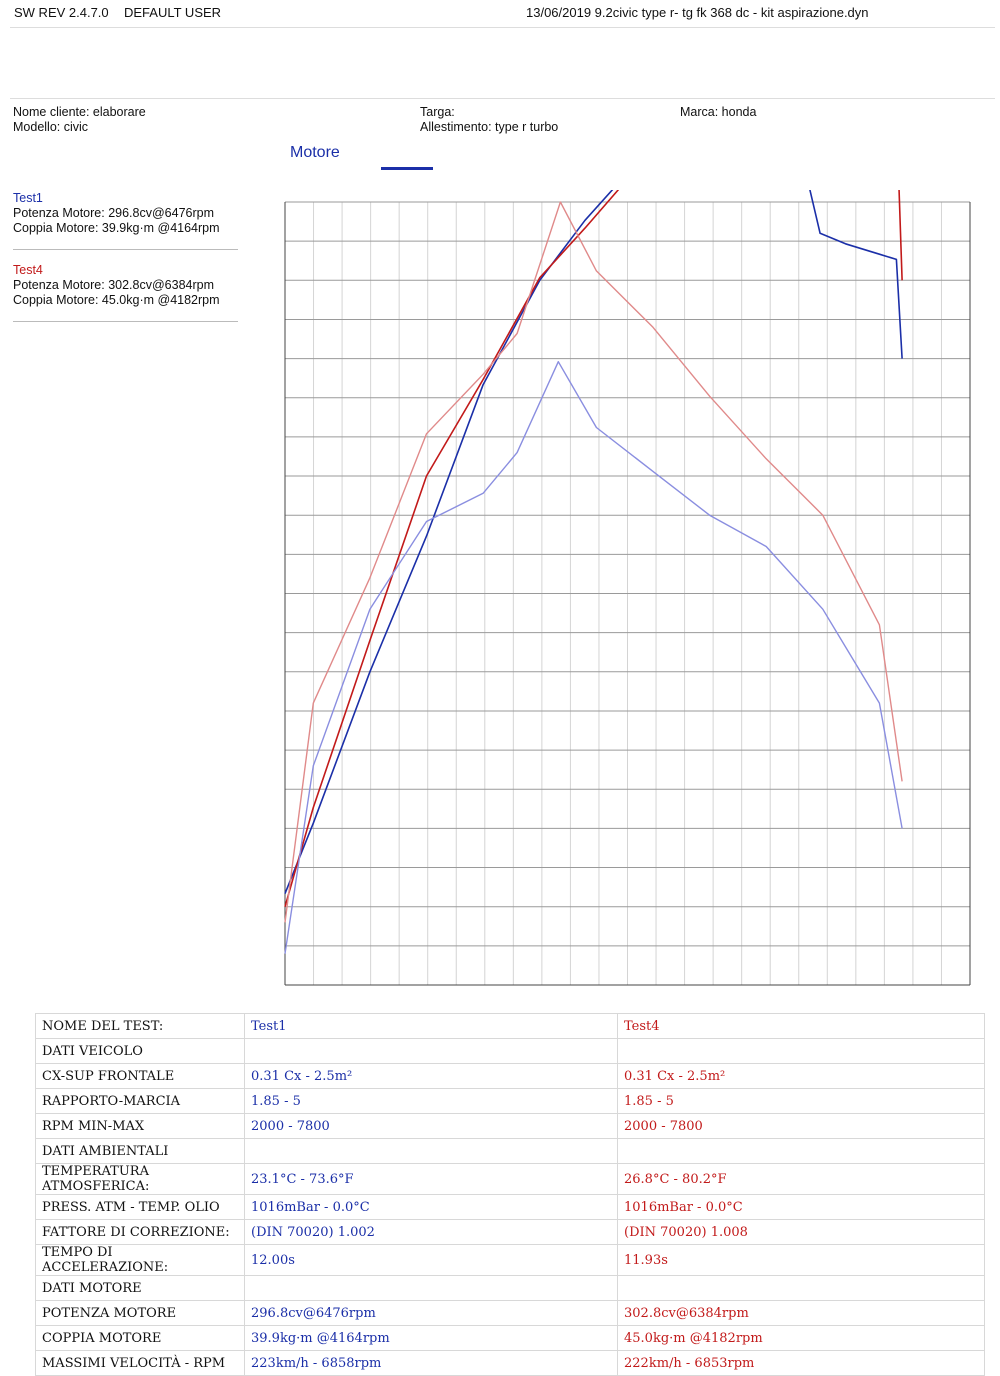 Image resolution: width=1000 pixels, height=1376 pixels. Describe the element at coordinates (28, 270) in the screenshot. I see `legend-test4-name: Test4` at that location.